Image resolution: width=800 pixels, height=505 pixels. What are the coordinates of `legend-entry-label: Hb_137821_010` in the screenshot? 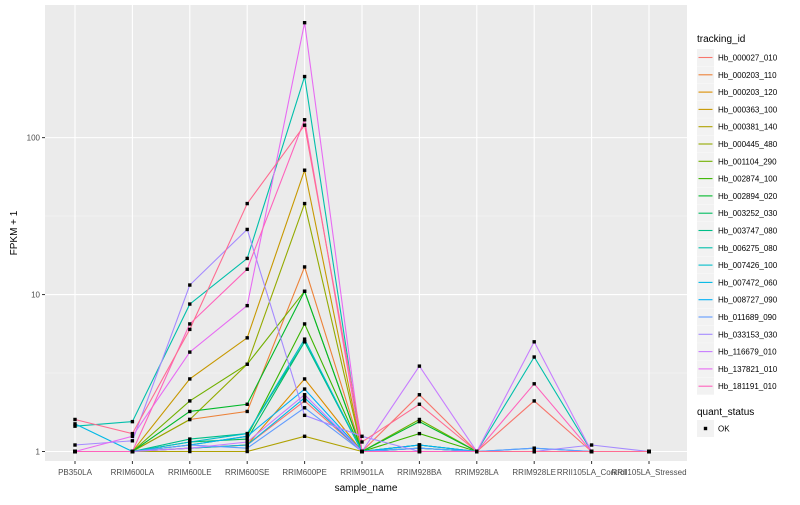 It's located at (748, 369).